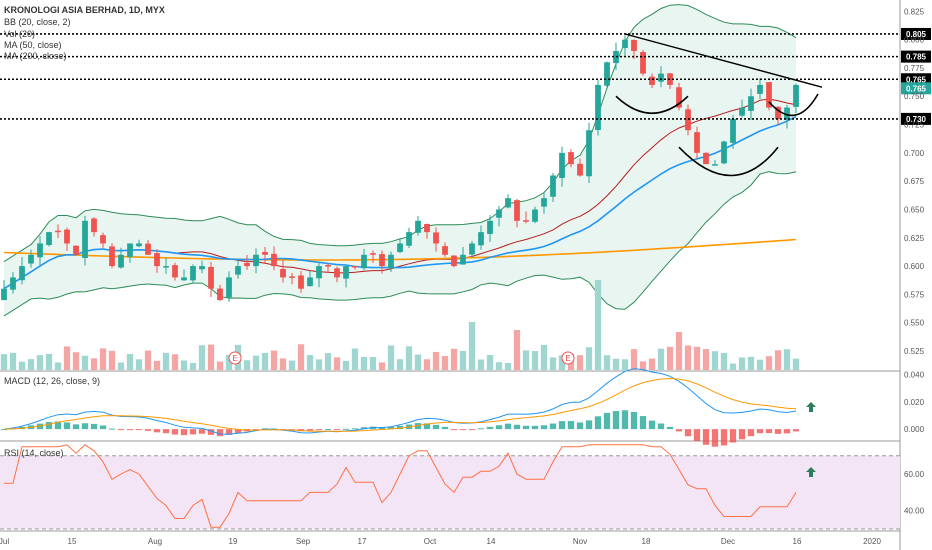 This screenshot has width=932, height=550. Describe the element at coordinates (52, 381) in the screenshot. I see `macd-title: MACD (12, 26, close, 9)` at that location.